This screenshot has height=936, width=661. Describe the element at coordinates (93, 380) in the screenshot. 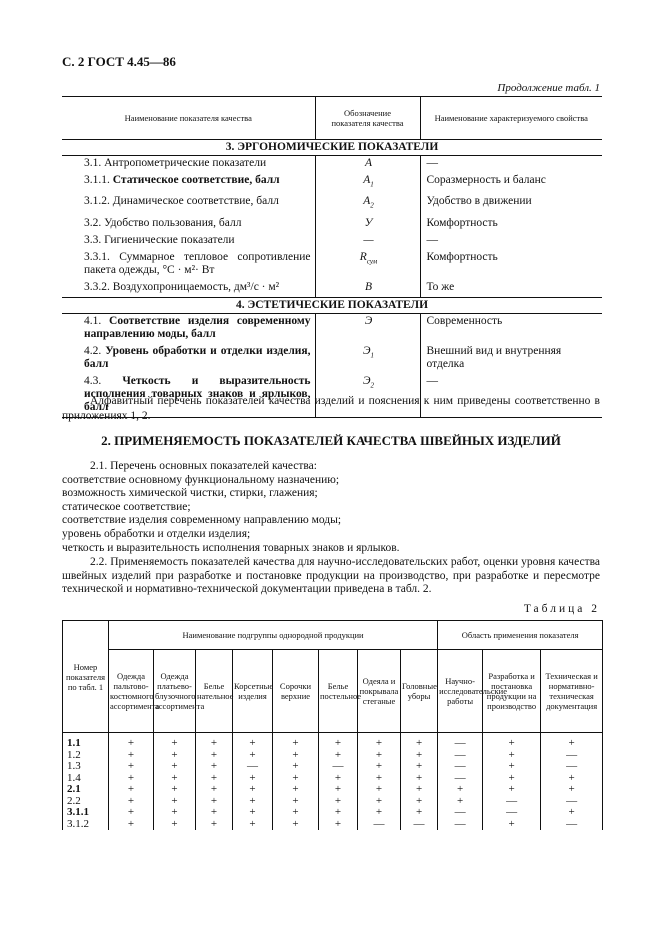

I see `item-number: 4.3.` at that location.